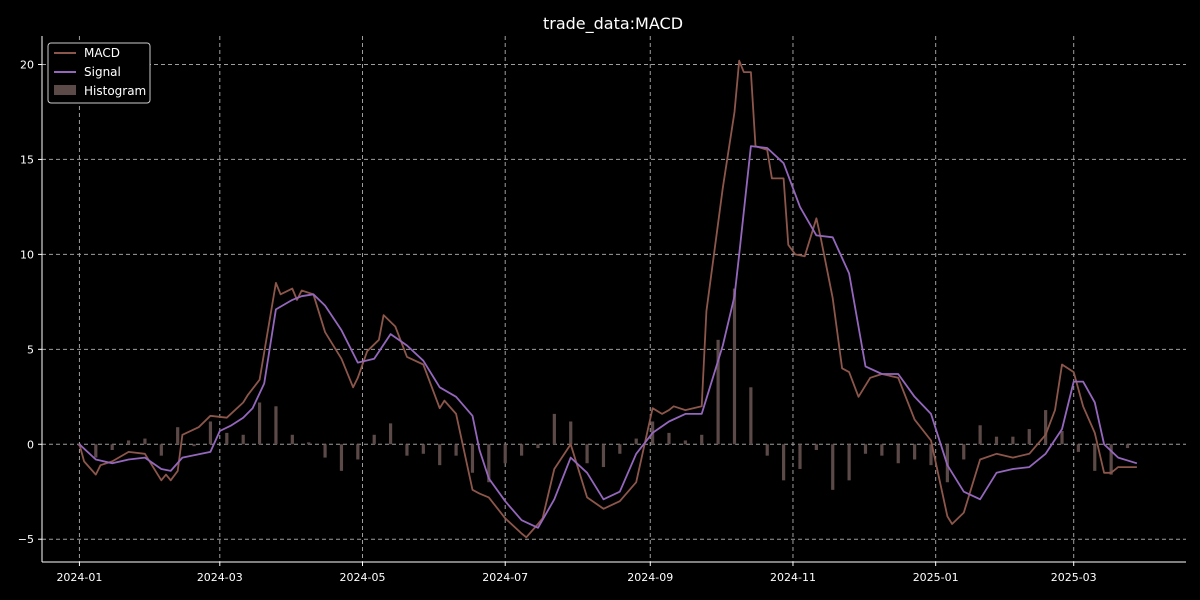  Describe the element at coordinates (115, 91) in the screenshot. I see `legend-histogram-label: Histogram` at that location.